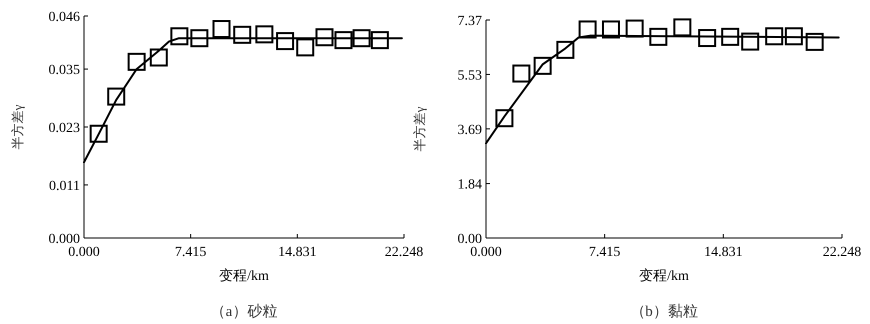 The width and height of the screenshot is (870, 324). What do you see at coordinates (470, 130) in the screenshot?
I see `y-tick-label: 3.69` at bounding box center [470, 130].